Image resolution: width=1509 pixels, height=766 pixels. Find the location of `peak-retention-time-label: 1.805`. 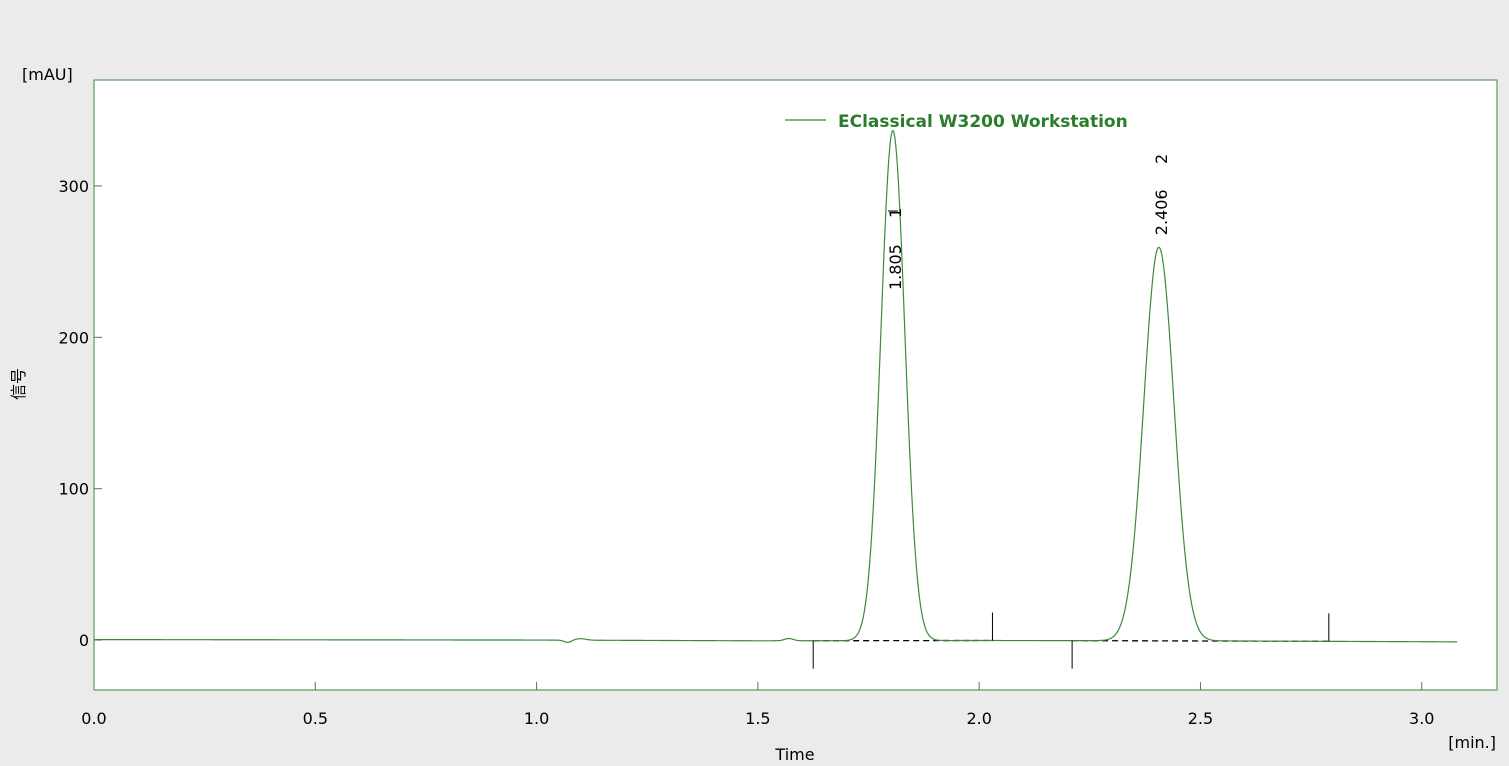

peak-retention-time-label: 1.805 is located at coordinates (895, 267).